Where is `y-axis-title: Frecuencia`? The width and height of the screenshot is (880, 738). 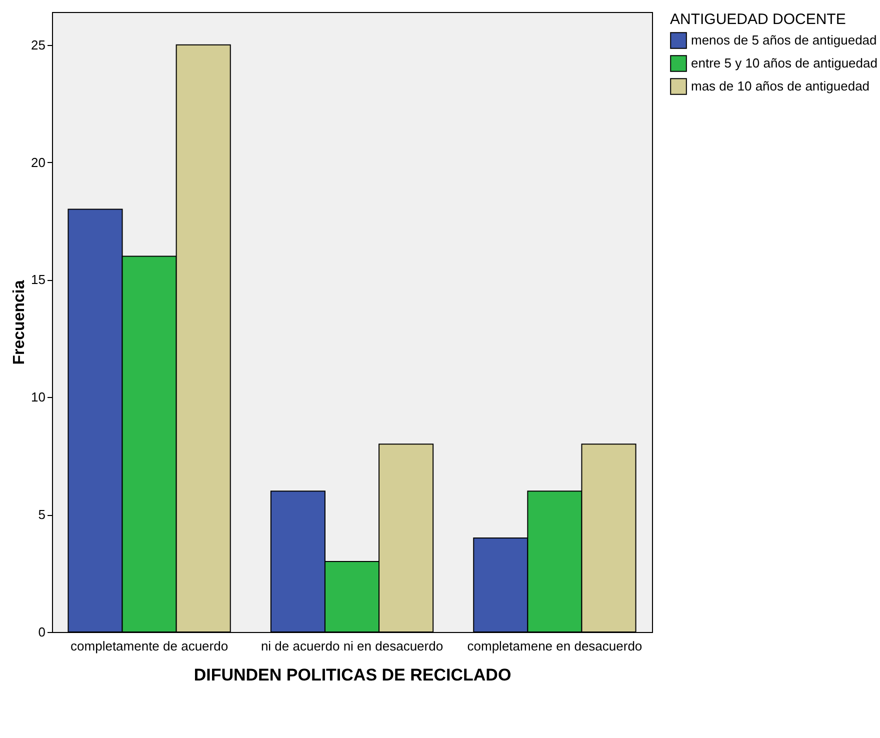
y-axis-title: Frecuencia is located at coordinates (19, 322).